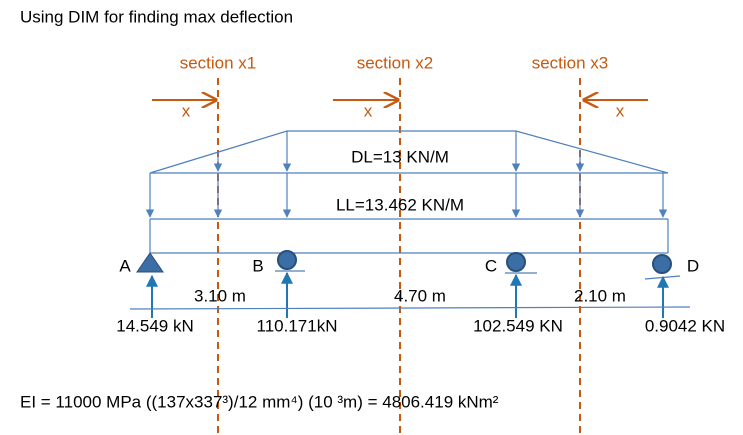 The image size is (743, 435). I want to click on support-label: B, so click(257, 265).